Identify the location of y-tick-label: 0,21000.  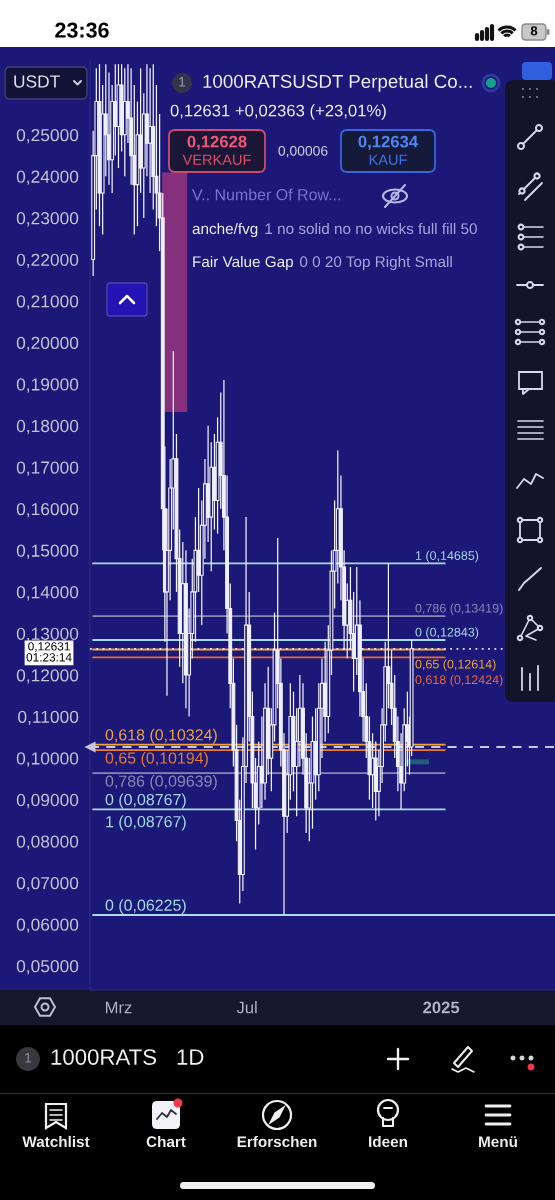
(47, 302).